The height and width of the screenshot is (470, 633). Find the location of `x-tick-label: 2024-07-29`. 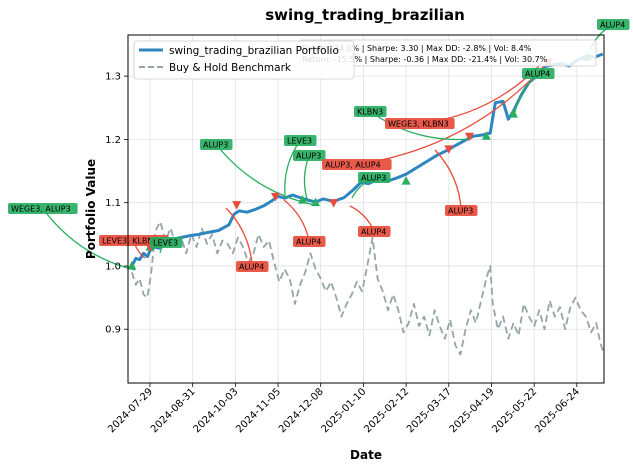

x-tick-label: 2024-07-29 is located at coordinates (130, 410).